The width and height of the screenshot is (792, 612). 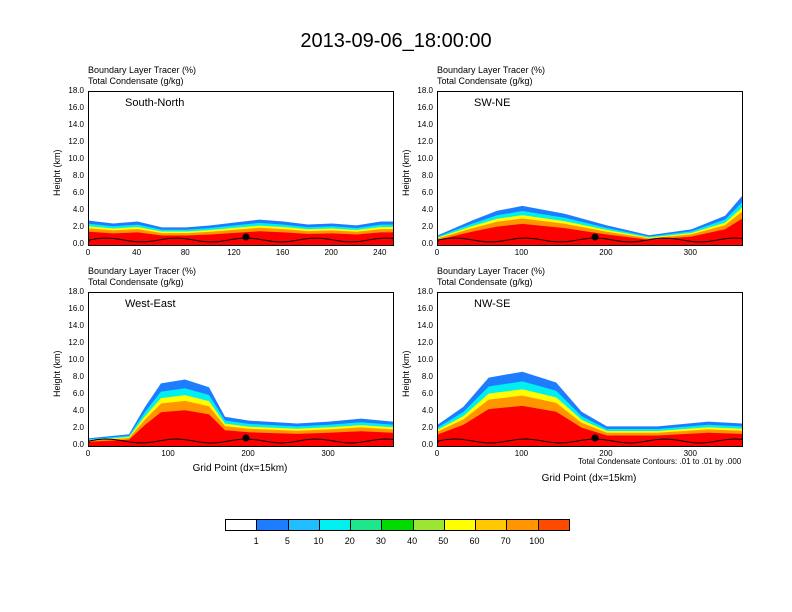 What do you see at coordinates (256, 541) in the screenshot?
I see `colorbar-label: 1` at bounding box center [256, 541].